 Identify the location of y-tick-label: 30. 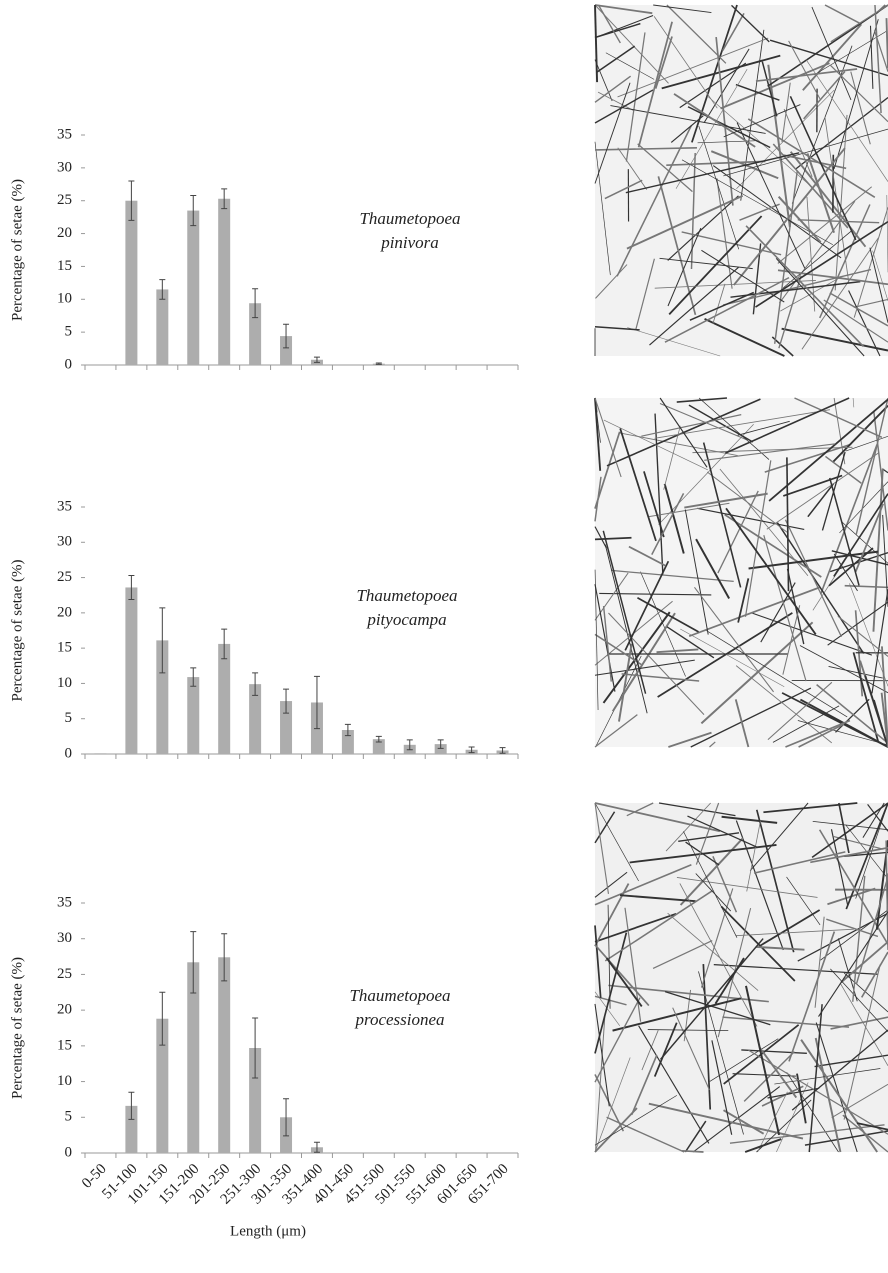
(64, 938).